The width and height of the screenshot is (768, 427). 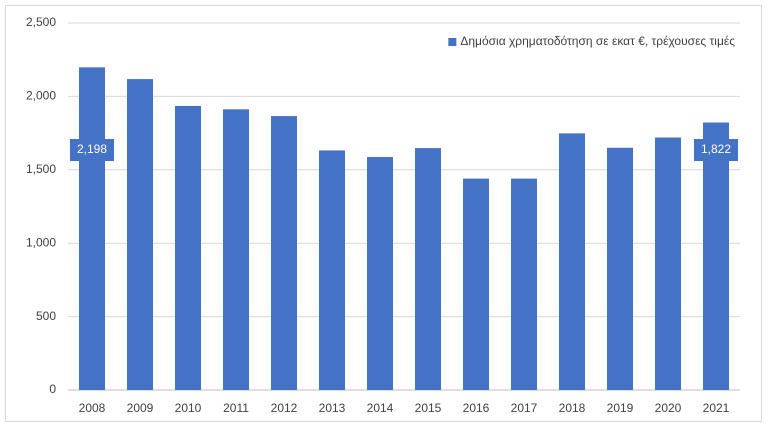 I want to click on y-tick-label: 1,000, so click(x=41, y=242).